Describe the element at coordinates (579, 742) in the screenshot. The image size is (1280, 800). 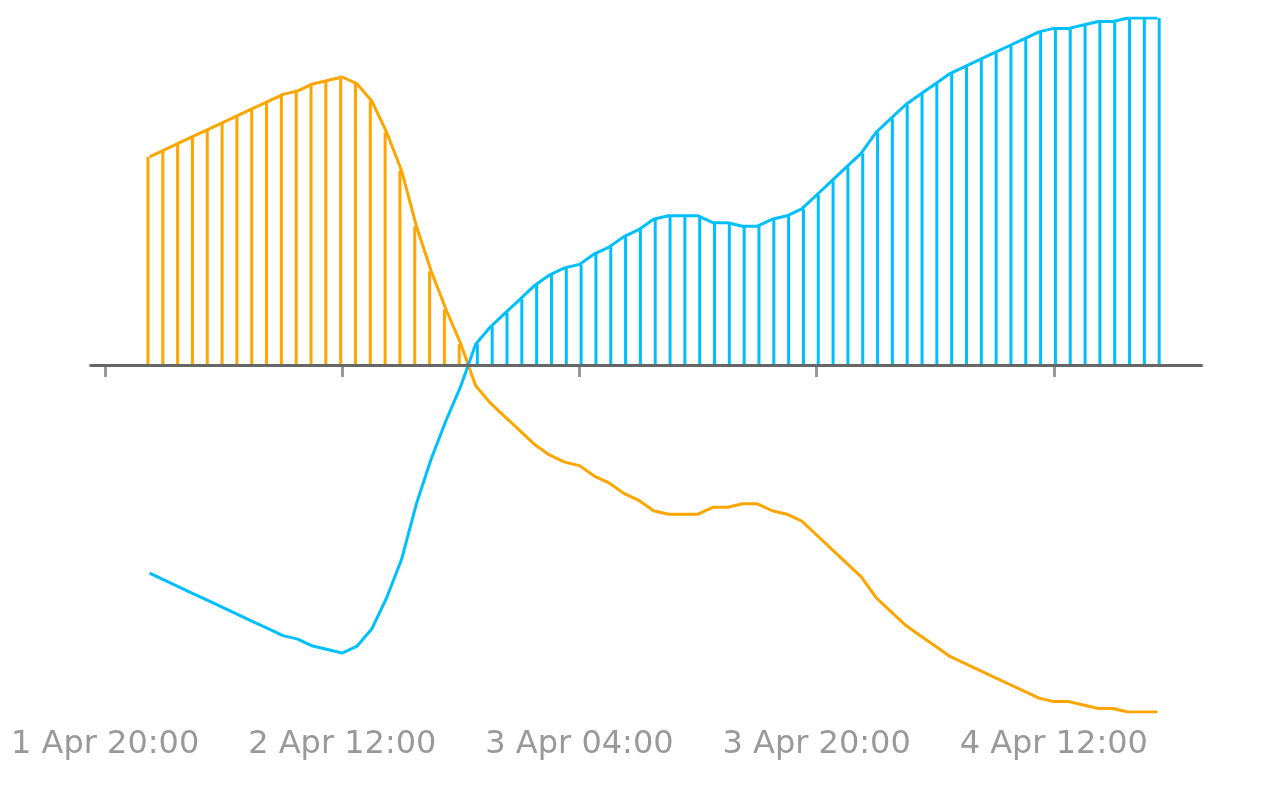
I see `x-tick-label: 3 Apr 04:00` at that location.